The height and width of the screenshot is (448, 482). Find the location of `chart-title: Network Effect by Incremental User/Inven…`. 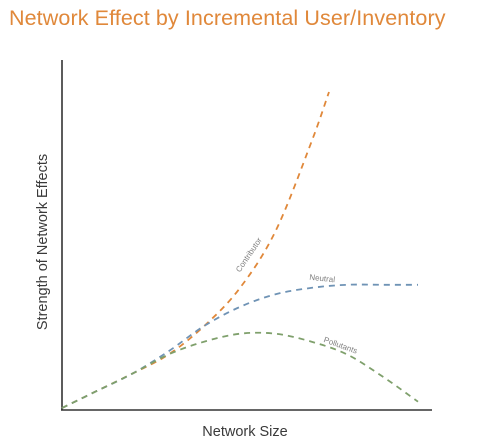

chart-title: Network Effect by Incremental User/Inven… is located at coordinates (227, 18).